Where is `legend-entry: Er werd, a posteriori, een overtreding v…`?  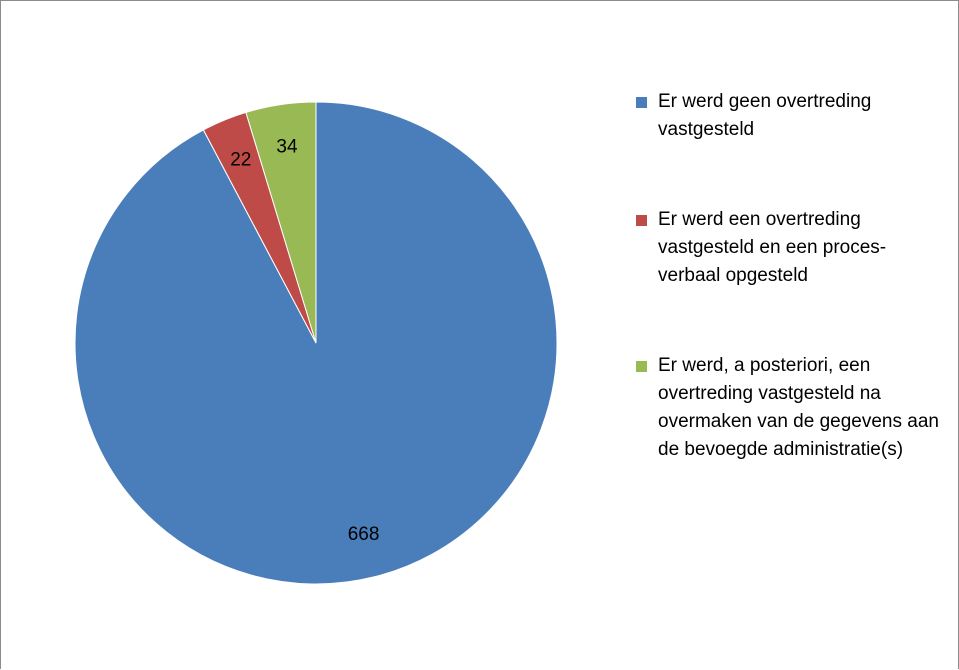 legend-entry: Er werd, a posteriori, een overtreding v… is located at coordinates (791, 408).